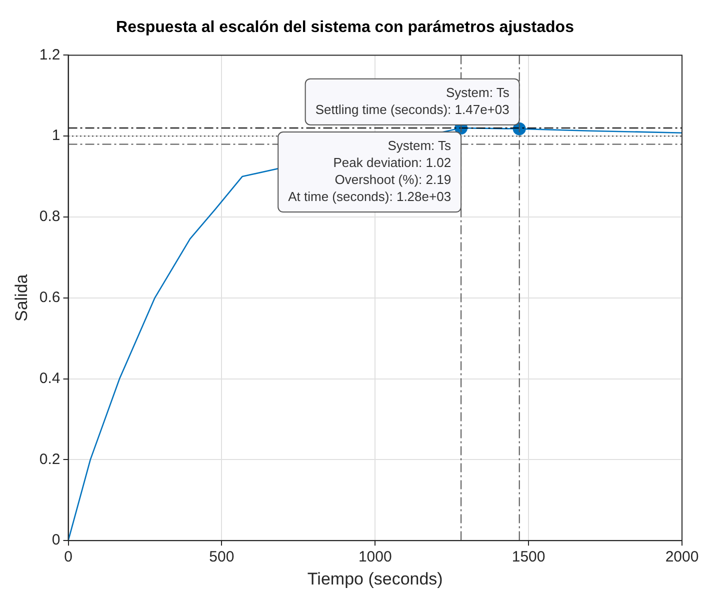  Describe the element at coordinates (68, 557) in the screenshot. I see `x-tick-label: 0` at that location.